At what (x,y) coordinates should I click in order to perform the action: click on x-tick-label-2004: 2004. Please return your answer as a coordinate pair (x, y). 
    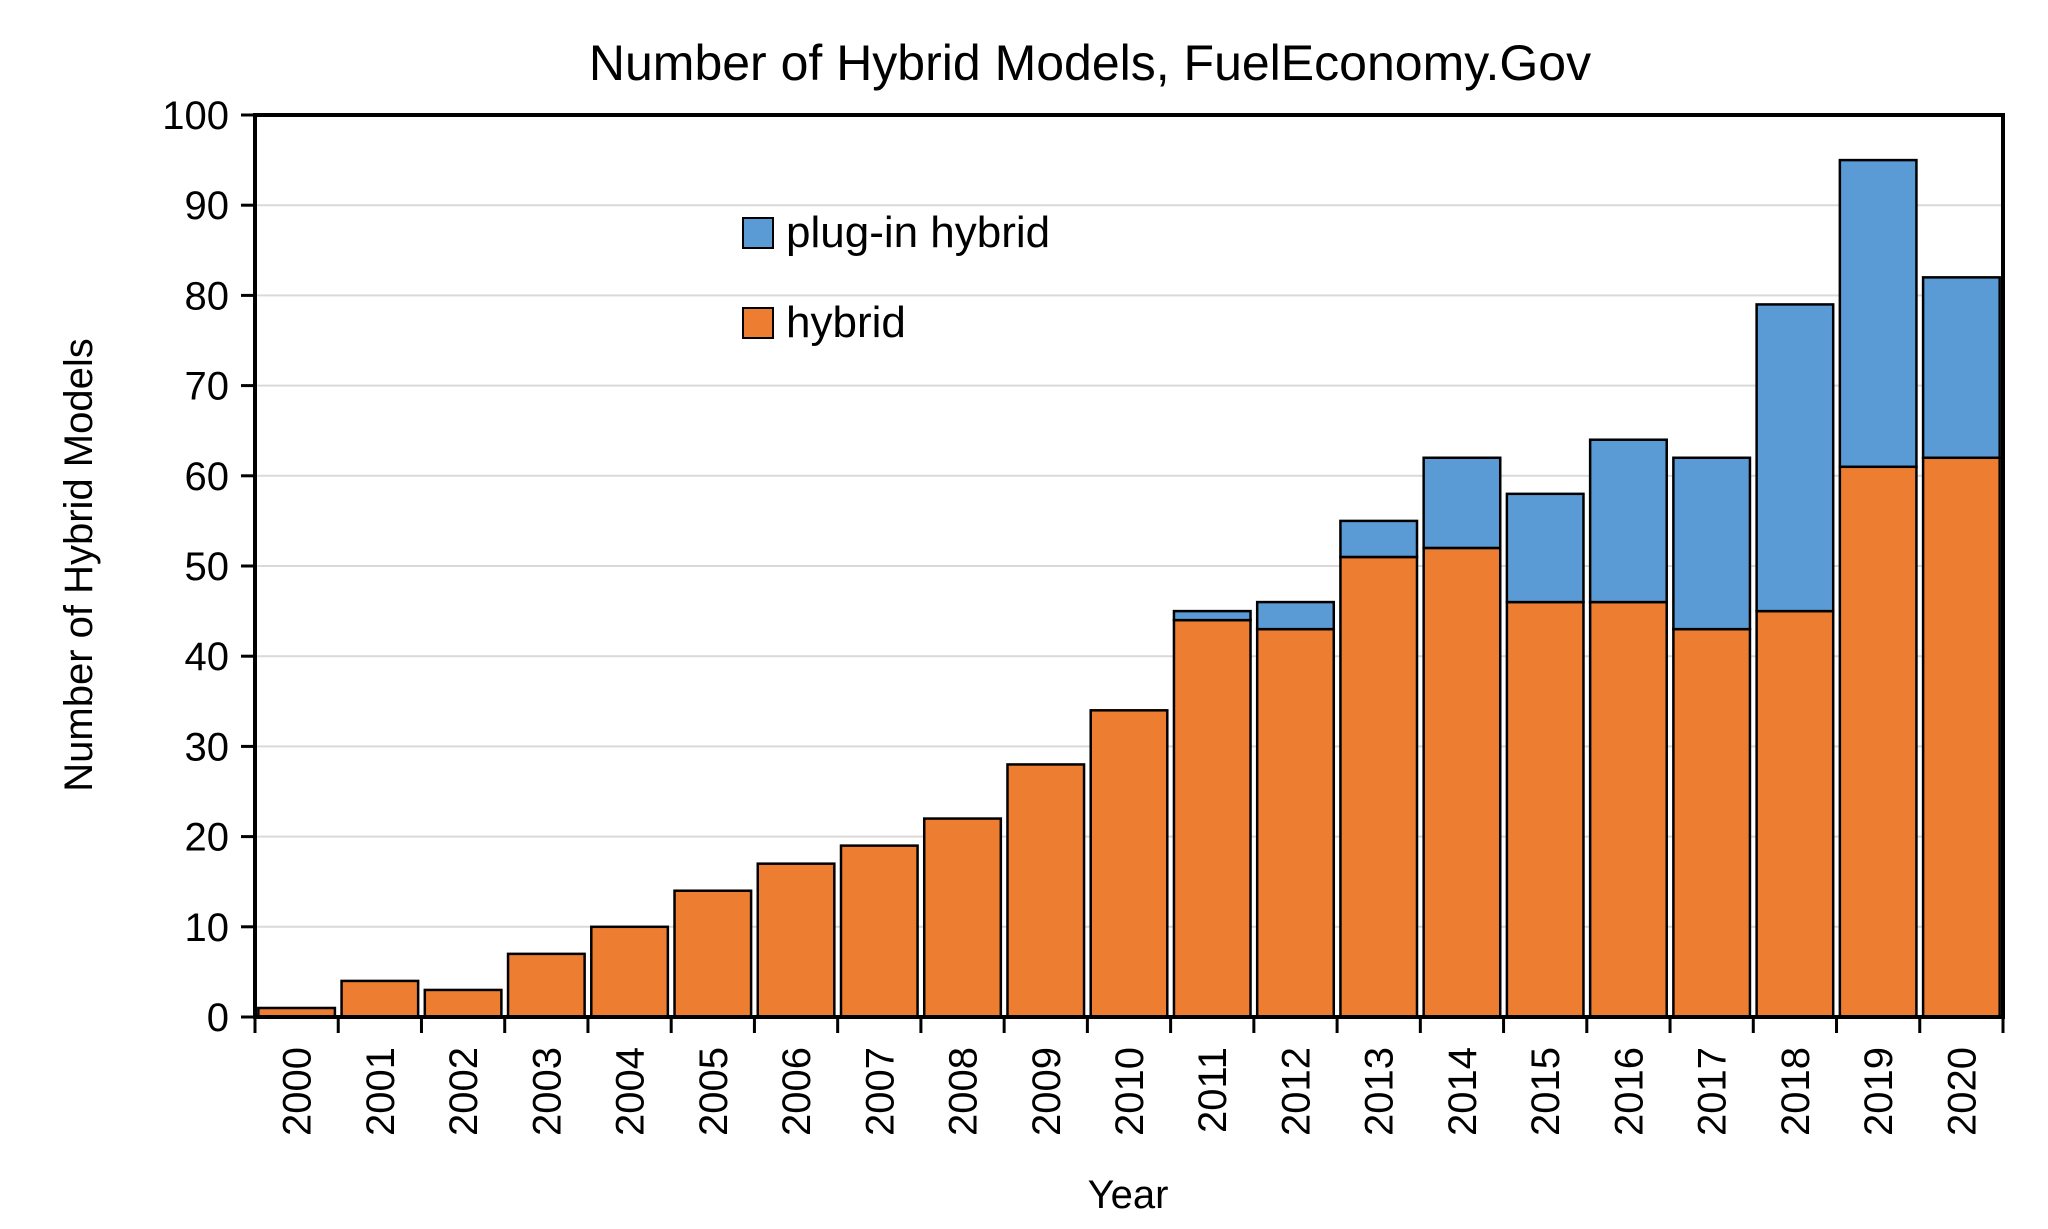
    Looking at the image, I should click on (631, 1091).